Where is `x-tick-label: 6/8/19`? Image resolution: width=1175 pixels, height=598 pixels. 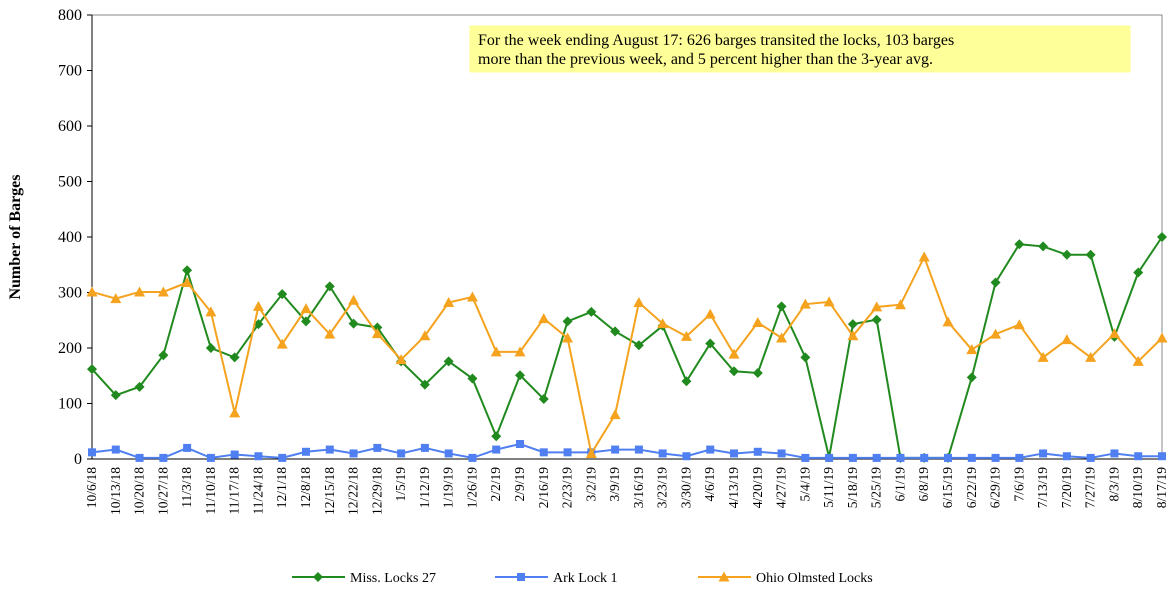
x-tick-label: 6/8/19 is located at coordinates (923, 484).